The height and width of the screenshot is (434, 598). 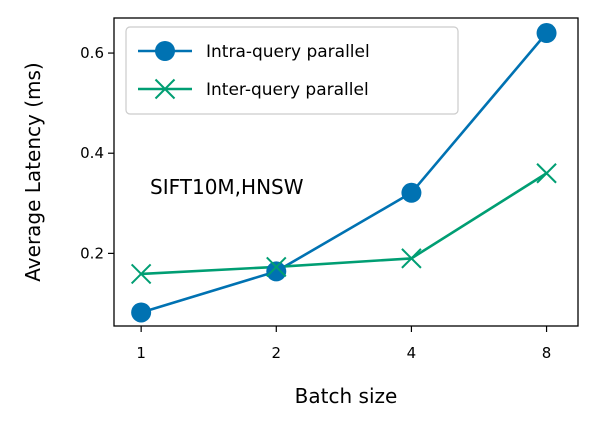 What do you see at coordinates (141, 353) in the screenshot?
I see `x-tick-label: 1` at bounding box center [141, 353].